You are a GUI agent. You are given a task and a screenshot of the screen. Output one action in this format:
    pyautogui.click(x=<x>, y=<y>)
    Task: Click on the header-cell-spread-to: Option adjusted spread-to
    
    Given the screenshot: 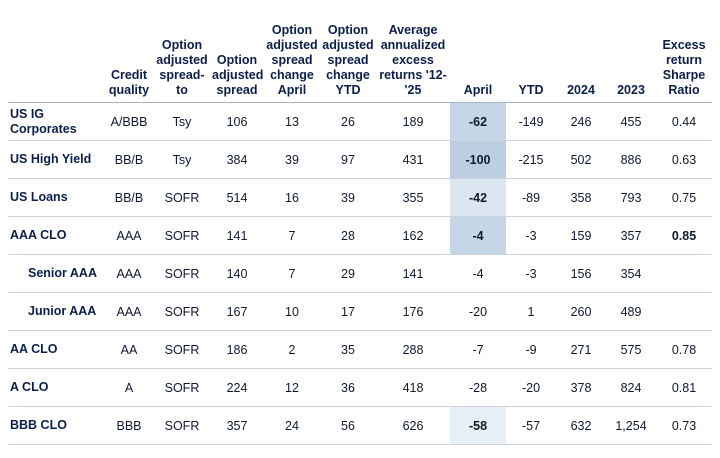 What is the action you would take?
    pyautogui.click(x=182, y=54)
    